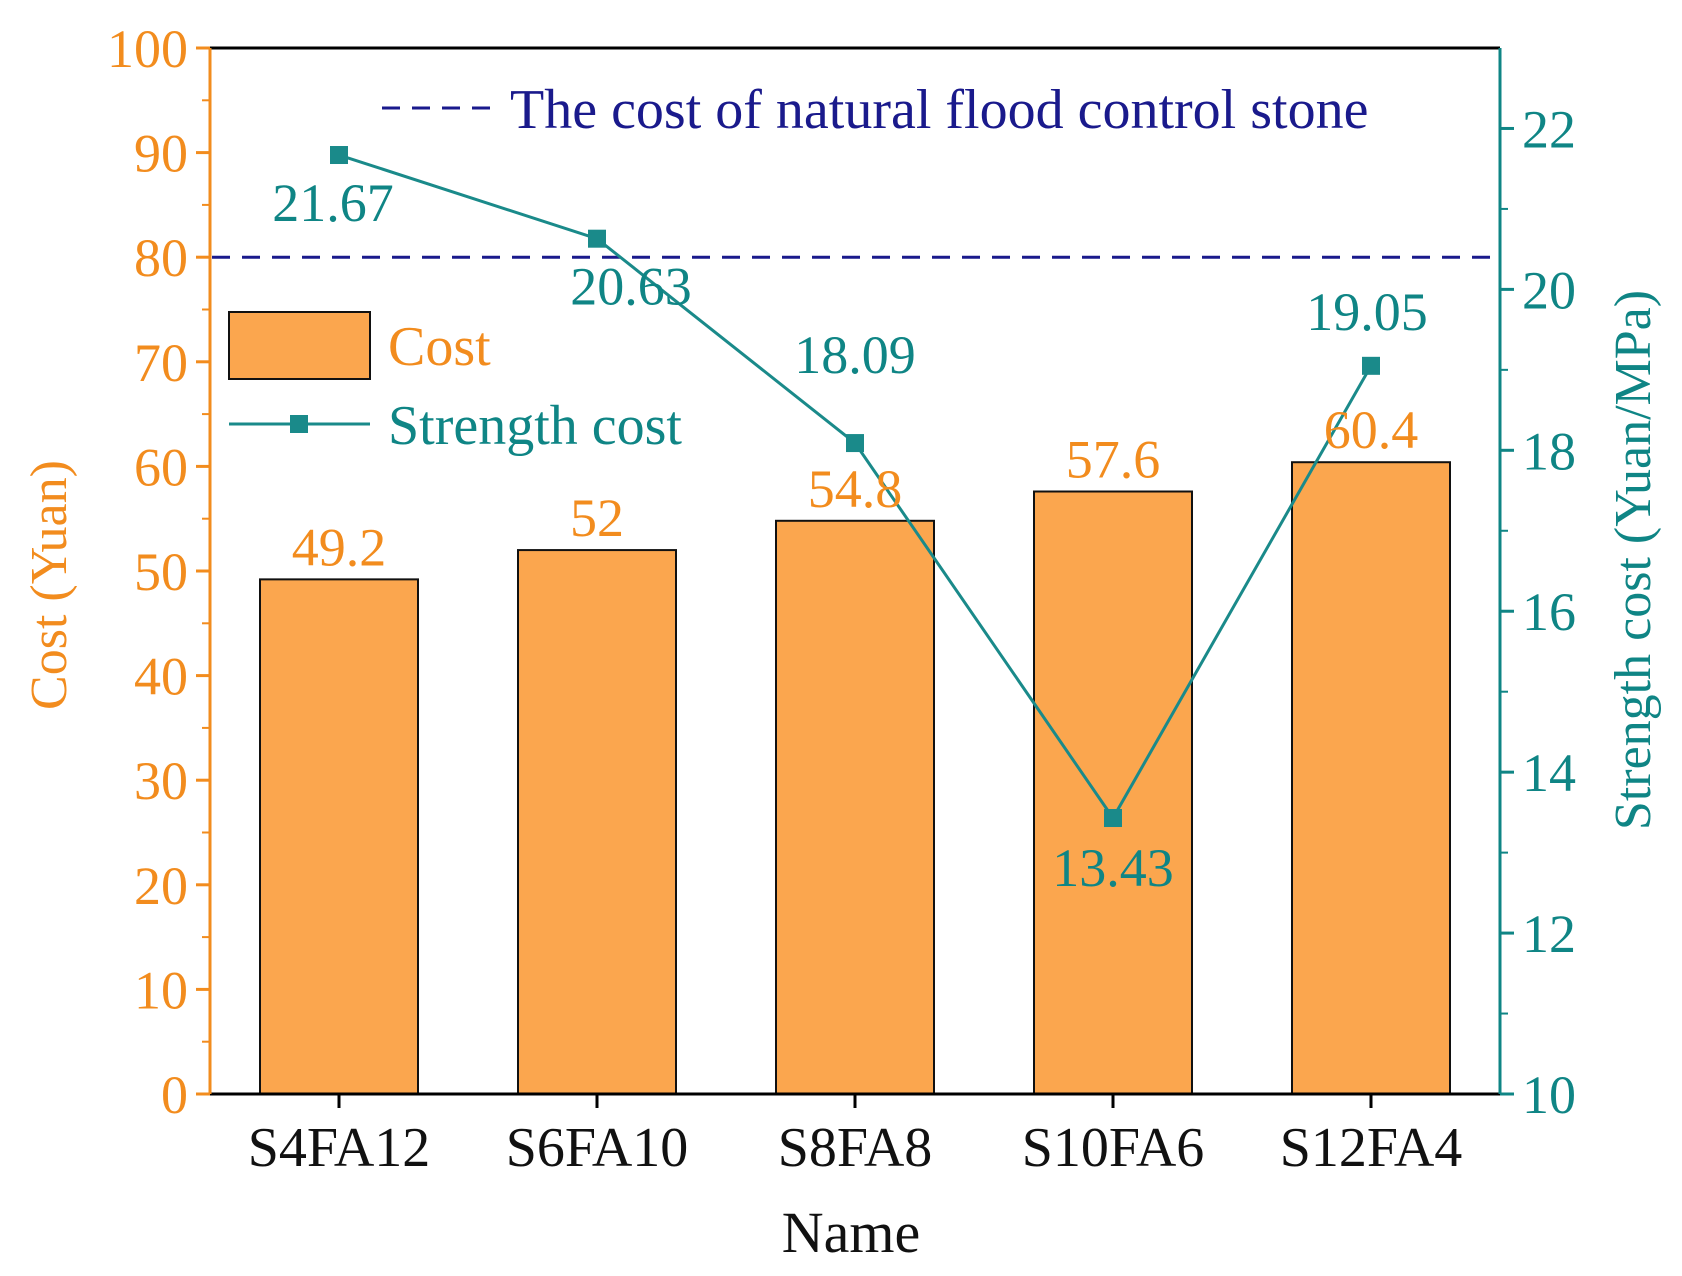 This screenshot has width=1682, height=1276. I want to click on x-tick-label-s10fa6: S10FA6, so click(1113, 1148).